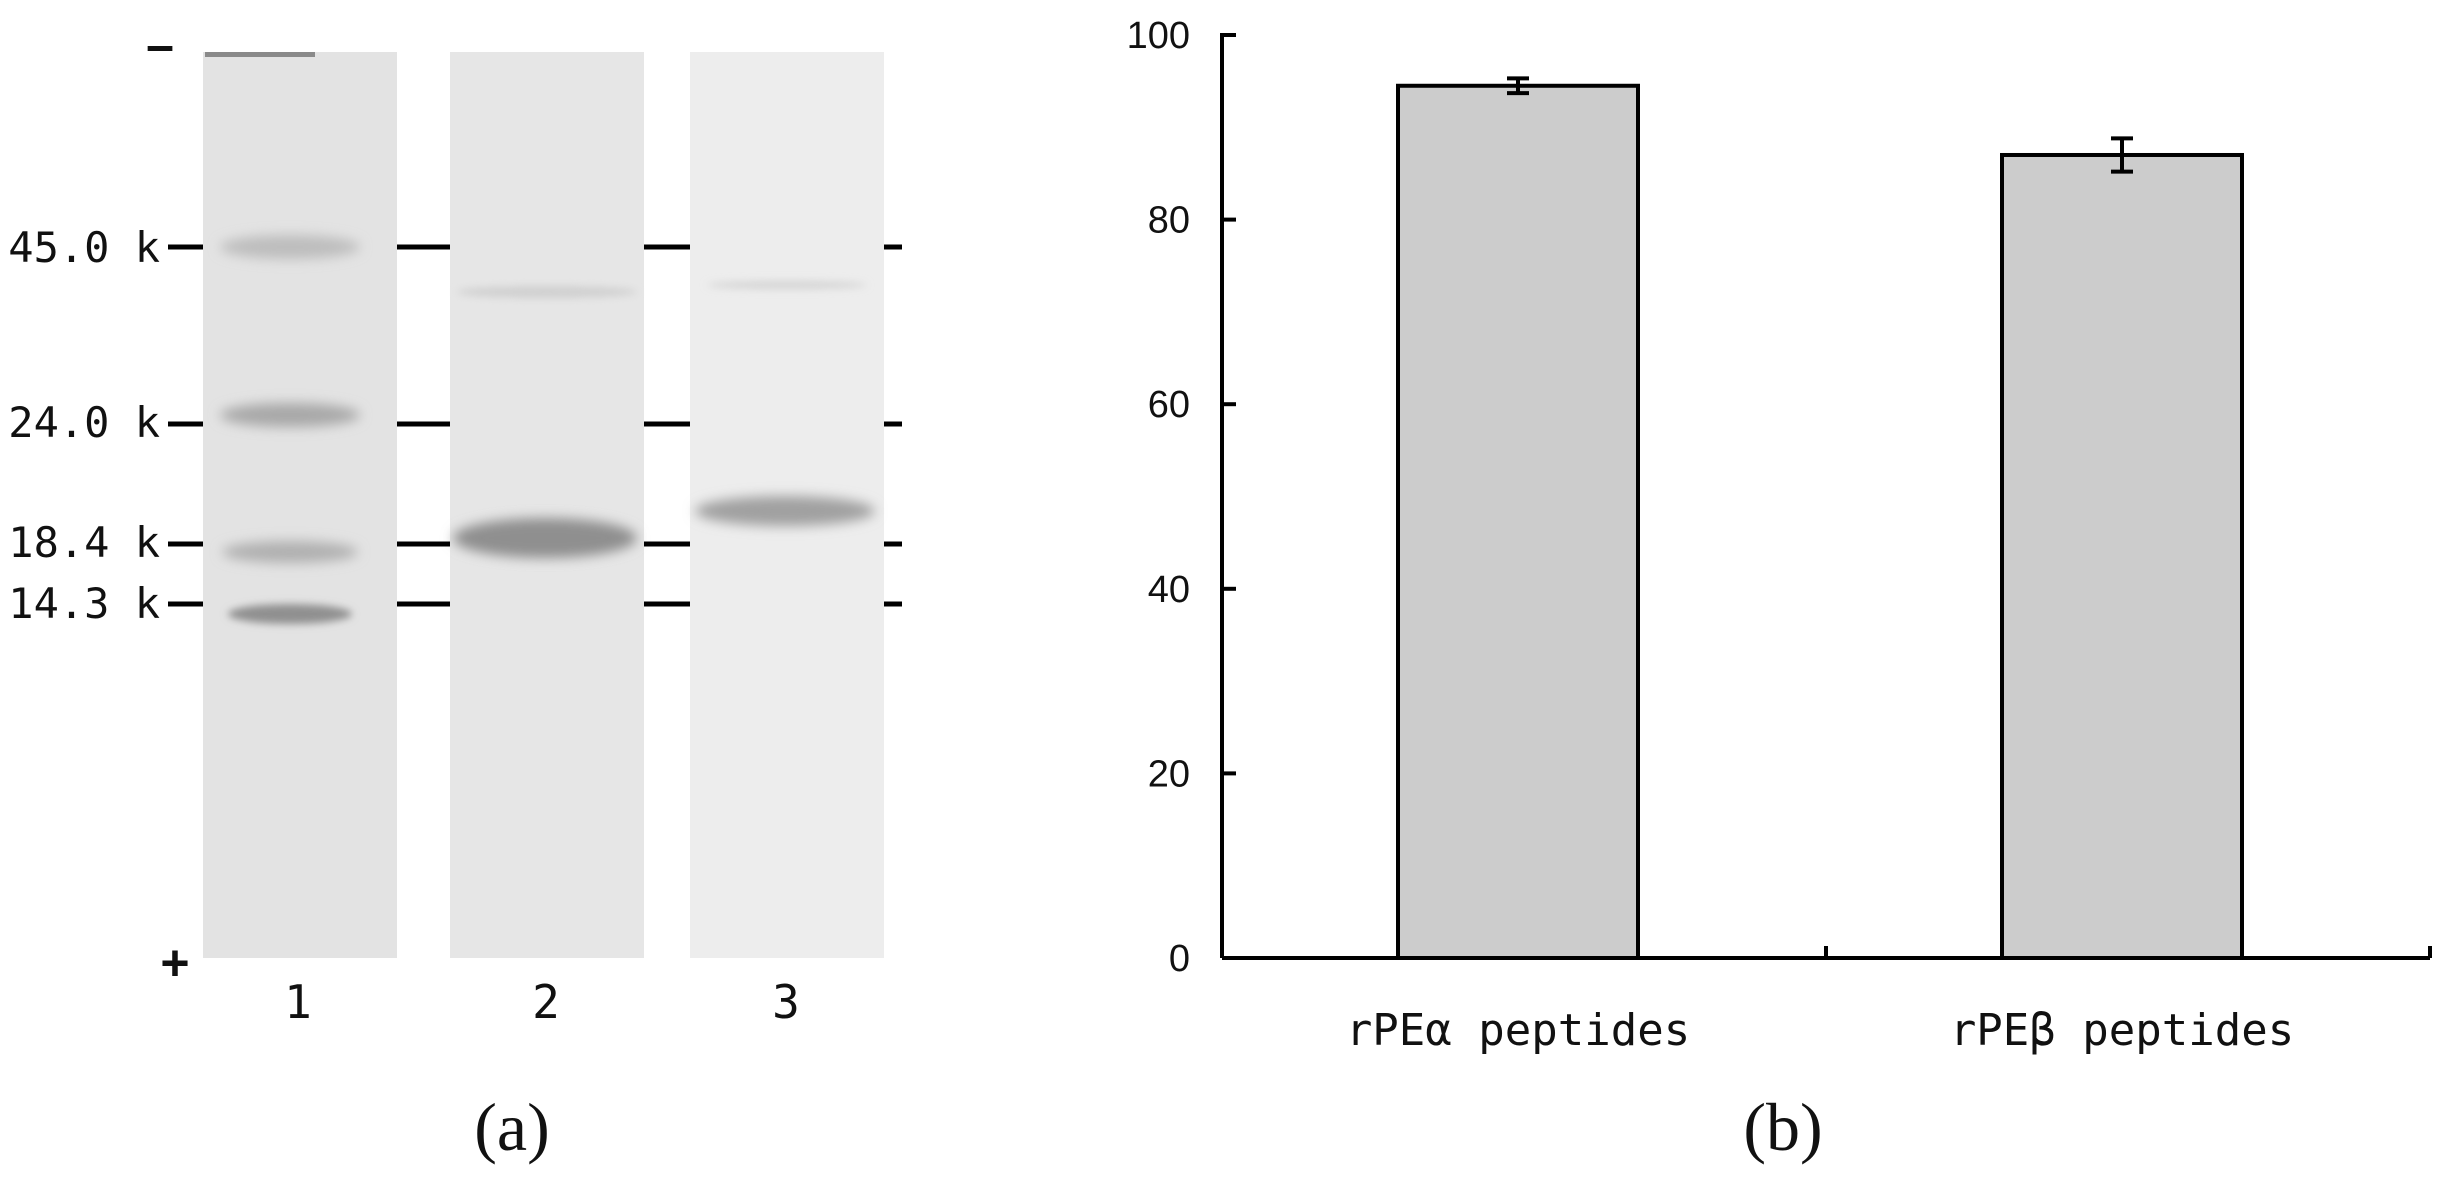  I want to click on lane-label-1: 1, so click(298, 1002).